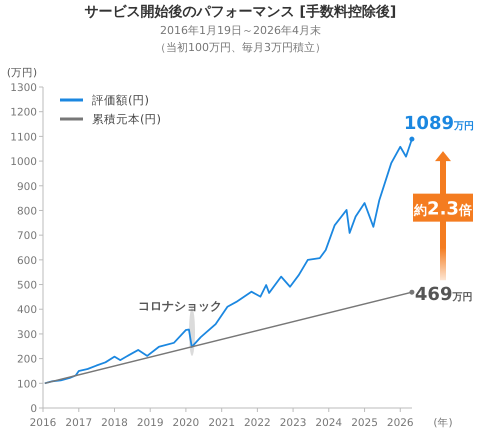 Image resolution: width=481 pixels, height=439 pixels. What do you see at coordinates (222, 423) in the screenshot?
I see `x-tick-label: 2021` at bounding box center [222, 423].